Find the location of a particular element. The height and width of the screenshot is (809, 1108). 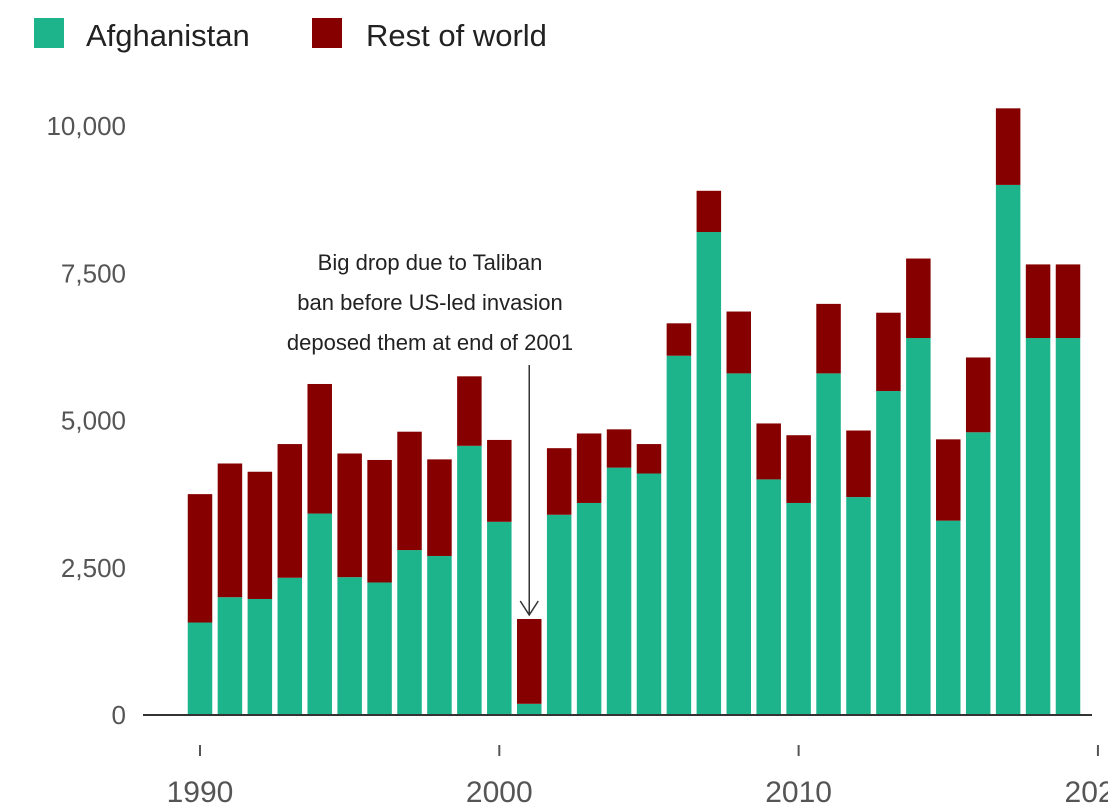

legend-swatch-rest-of-world is located at coordinates (327, 33).